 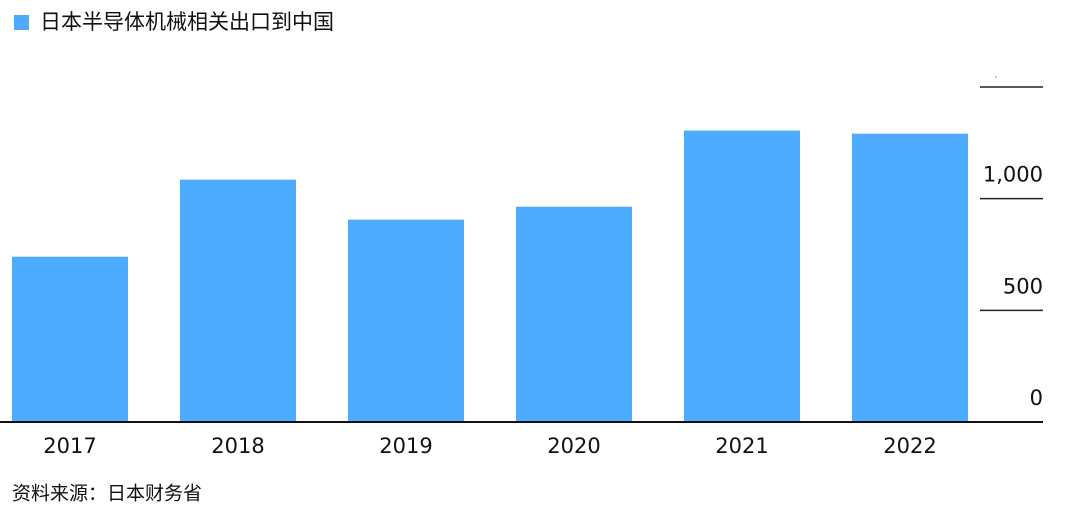 I want to click on x-tick-label: 2017, so click(x=69, y=446).